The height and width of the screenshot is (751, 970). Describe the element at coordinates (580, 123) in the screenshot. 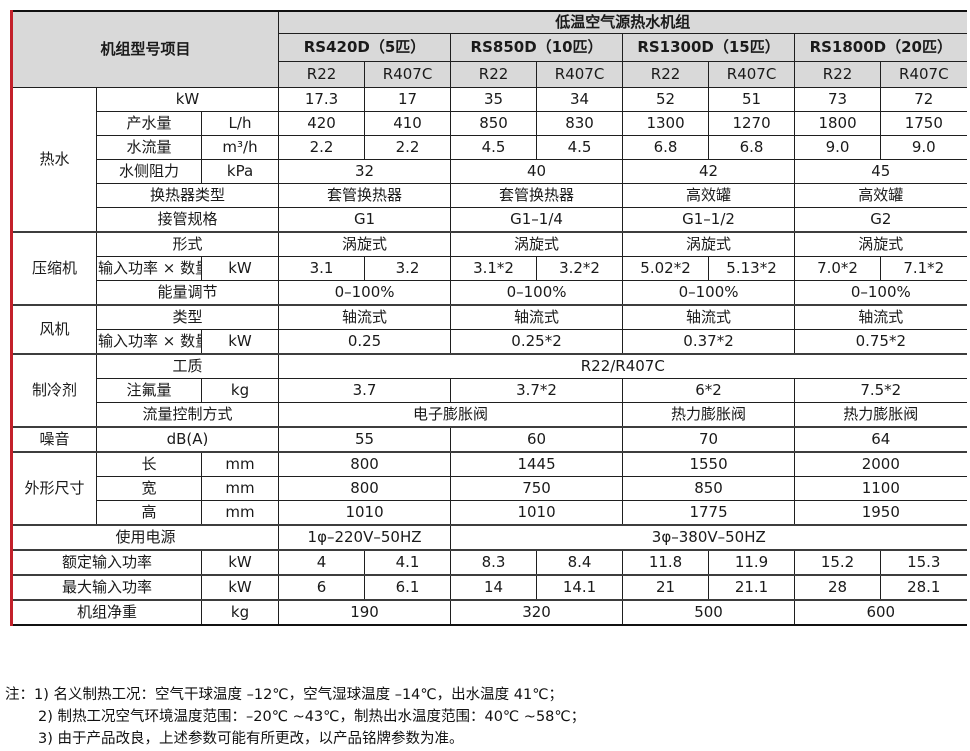

I see `value-cell: 830` at that location.